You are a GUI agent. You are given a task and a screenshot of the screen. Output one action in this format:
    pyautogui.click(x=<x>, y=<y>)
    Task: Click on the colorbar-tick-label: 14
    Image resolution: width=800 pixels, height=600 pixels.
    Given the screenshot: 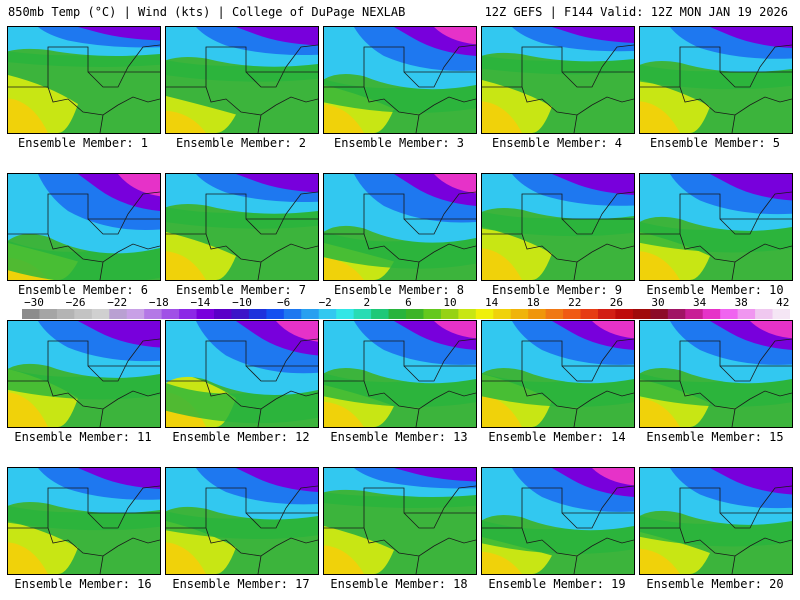 What is the action you would take?
    pyautogui.click(x=491, y=302)
    